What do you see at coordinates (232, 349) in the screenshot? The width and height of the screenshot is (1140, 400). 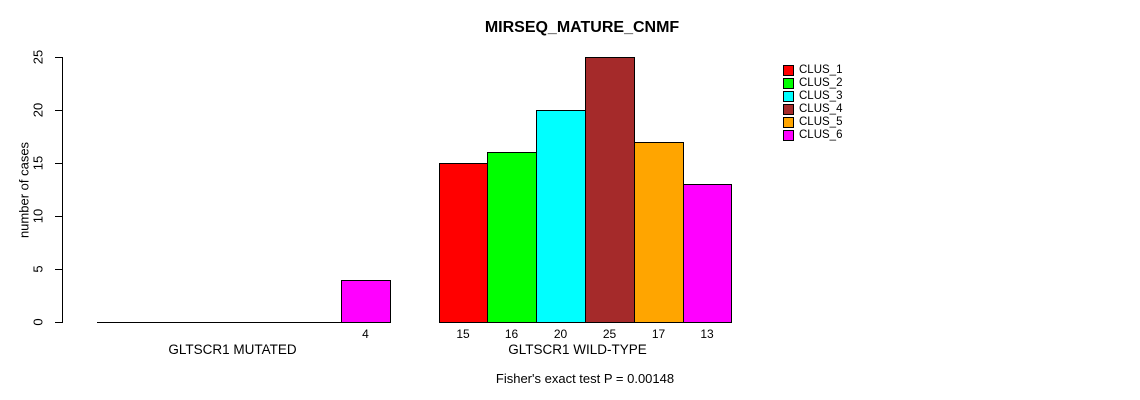 I see `group-label: GLTSCR1 MUTATED` at bounding box center [232, 349].